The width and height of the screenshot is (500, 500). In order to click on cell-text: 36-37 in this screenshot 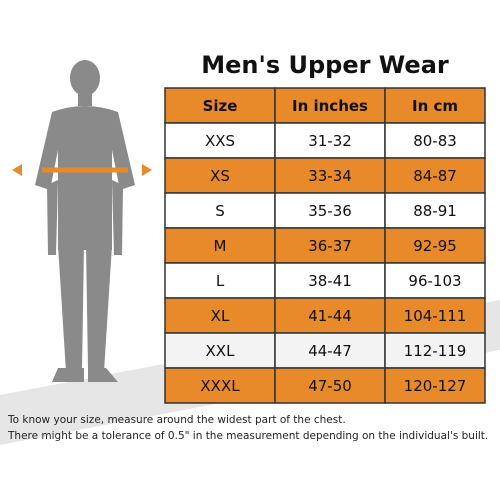, I will do `click(330, 246)`.